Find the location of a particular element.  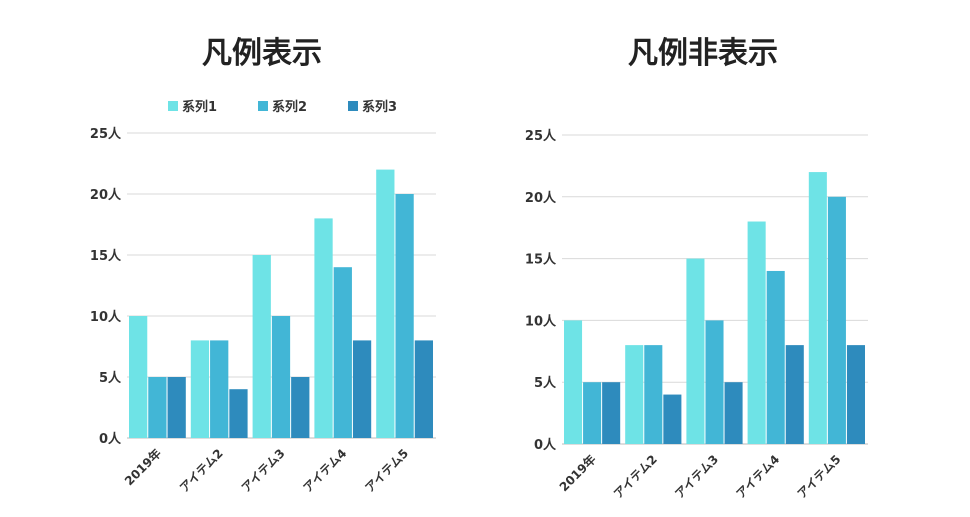

legend: 系列1 系列2 系列3 is located at coordinates (282, 107).